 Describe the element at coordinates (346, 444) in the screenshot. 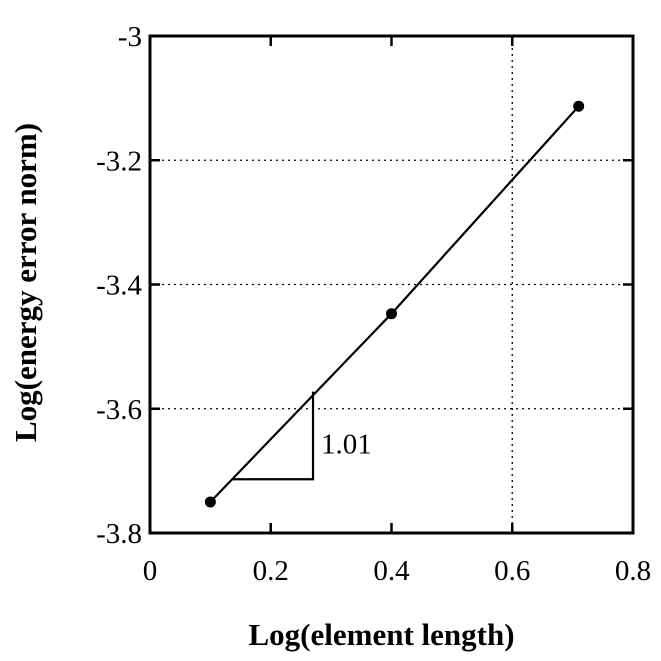

I see `slope-label: 1.01` at that location.